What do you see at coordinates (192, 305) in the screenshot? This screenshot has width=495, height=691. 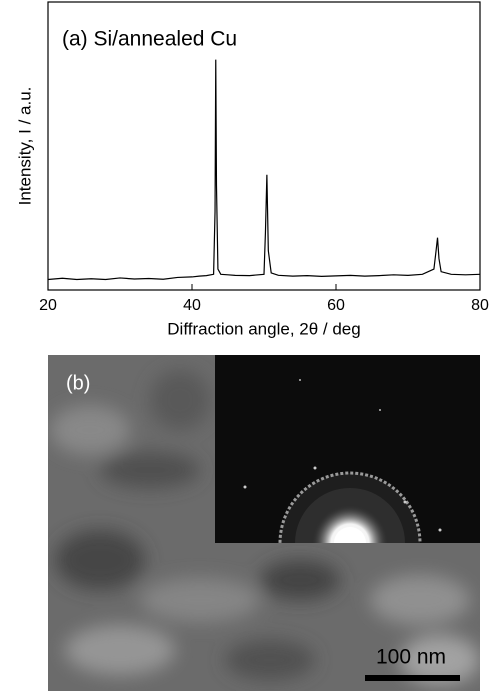 I see `x-tick-label: 40` at bounding box center [192, 305].